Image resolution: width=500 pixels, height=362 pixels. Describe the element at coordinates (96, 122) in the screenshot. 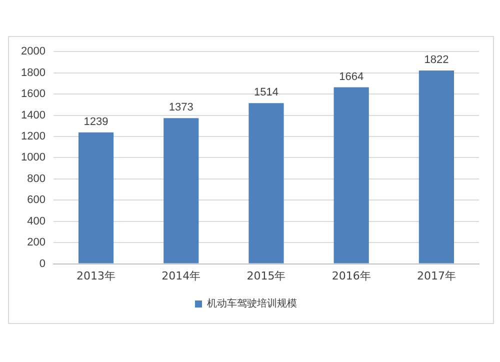

I see `data-label: 1239` at that location.